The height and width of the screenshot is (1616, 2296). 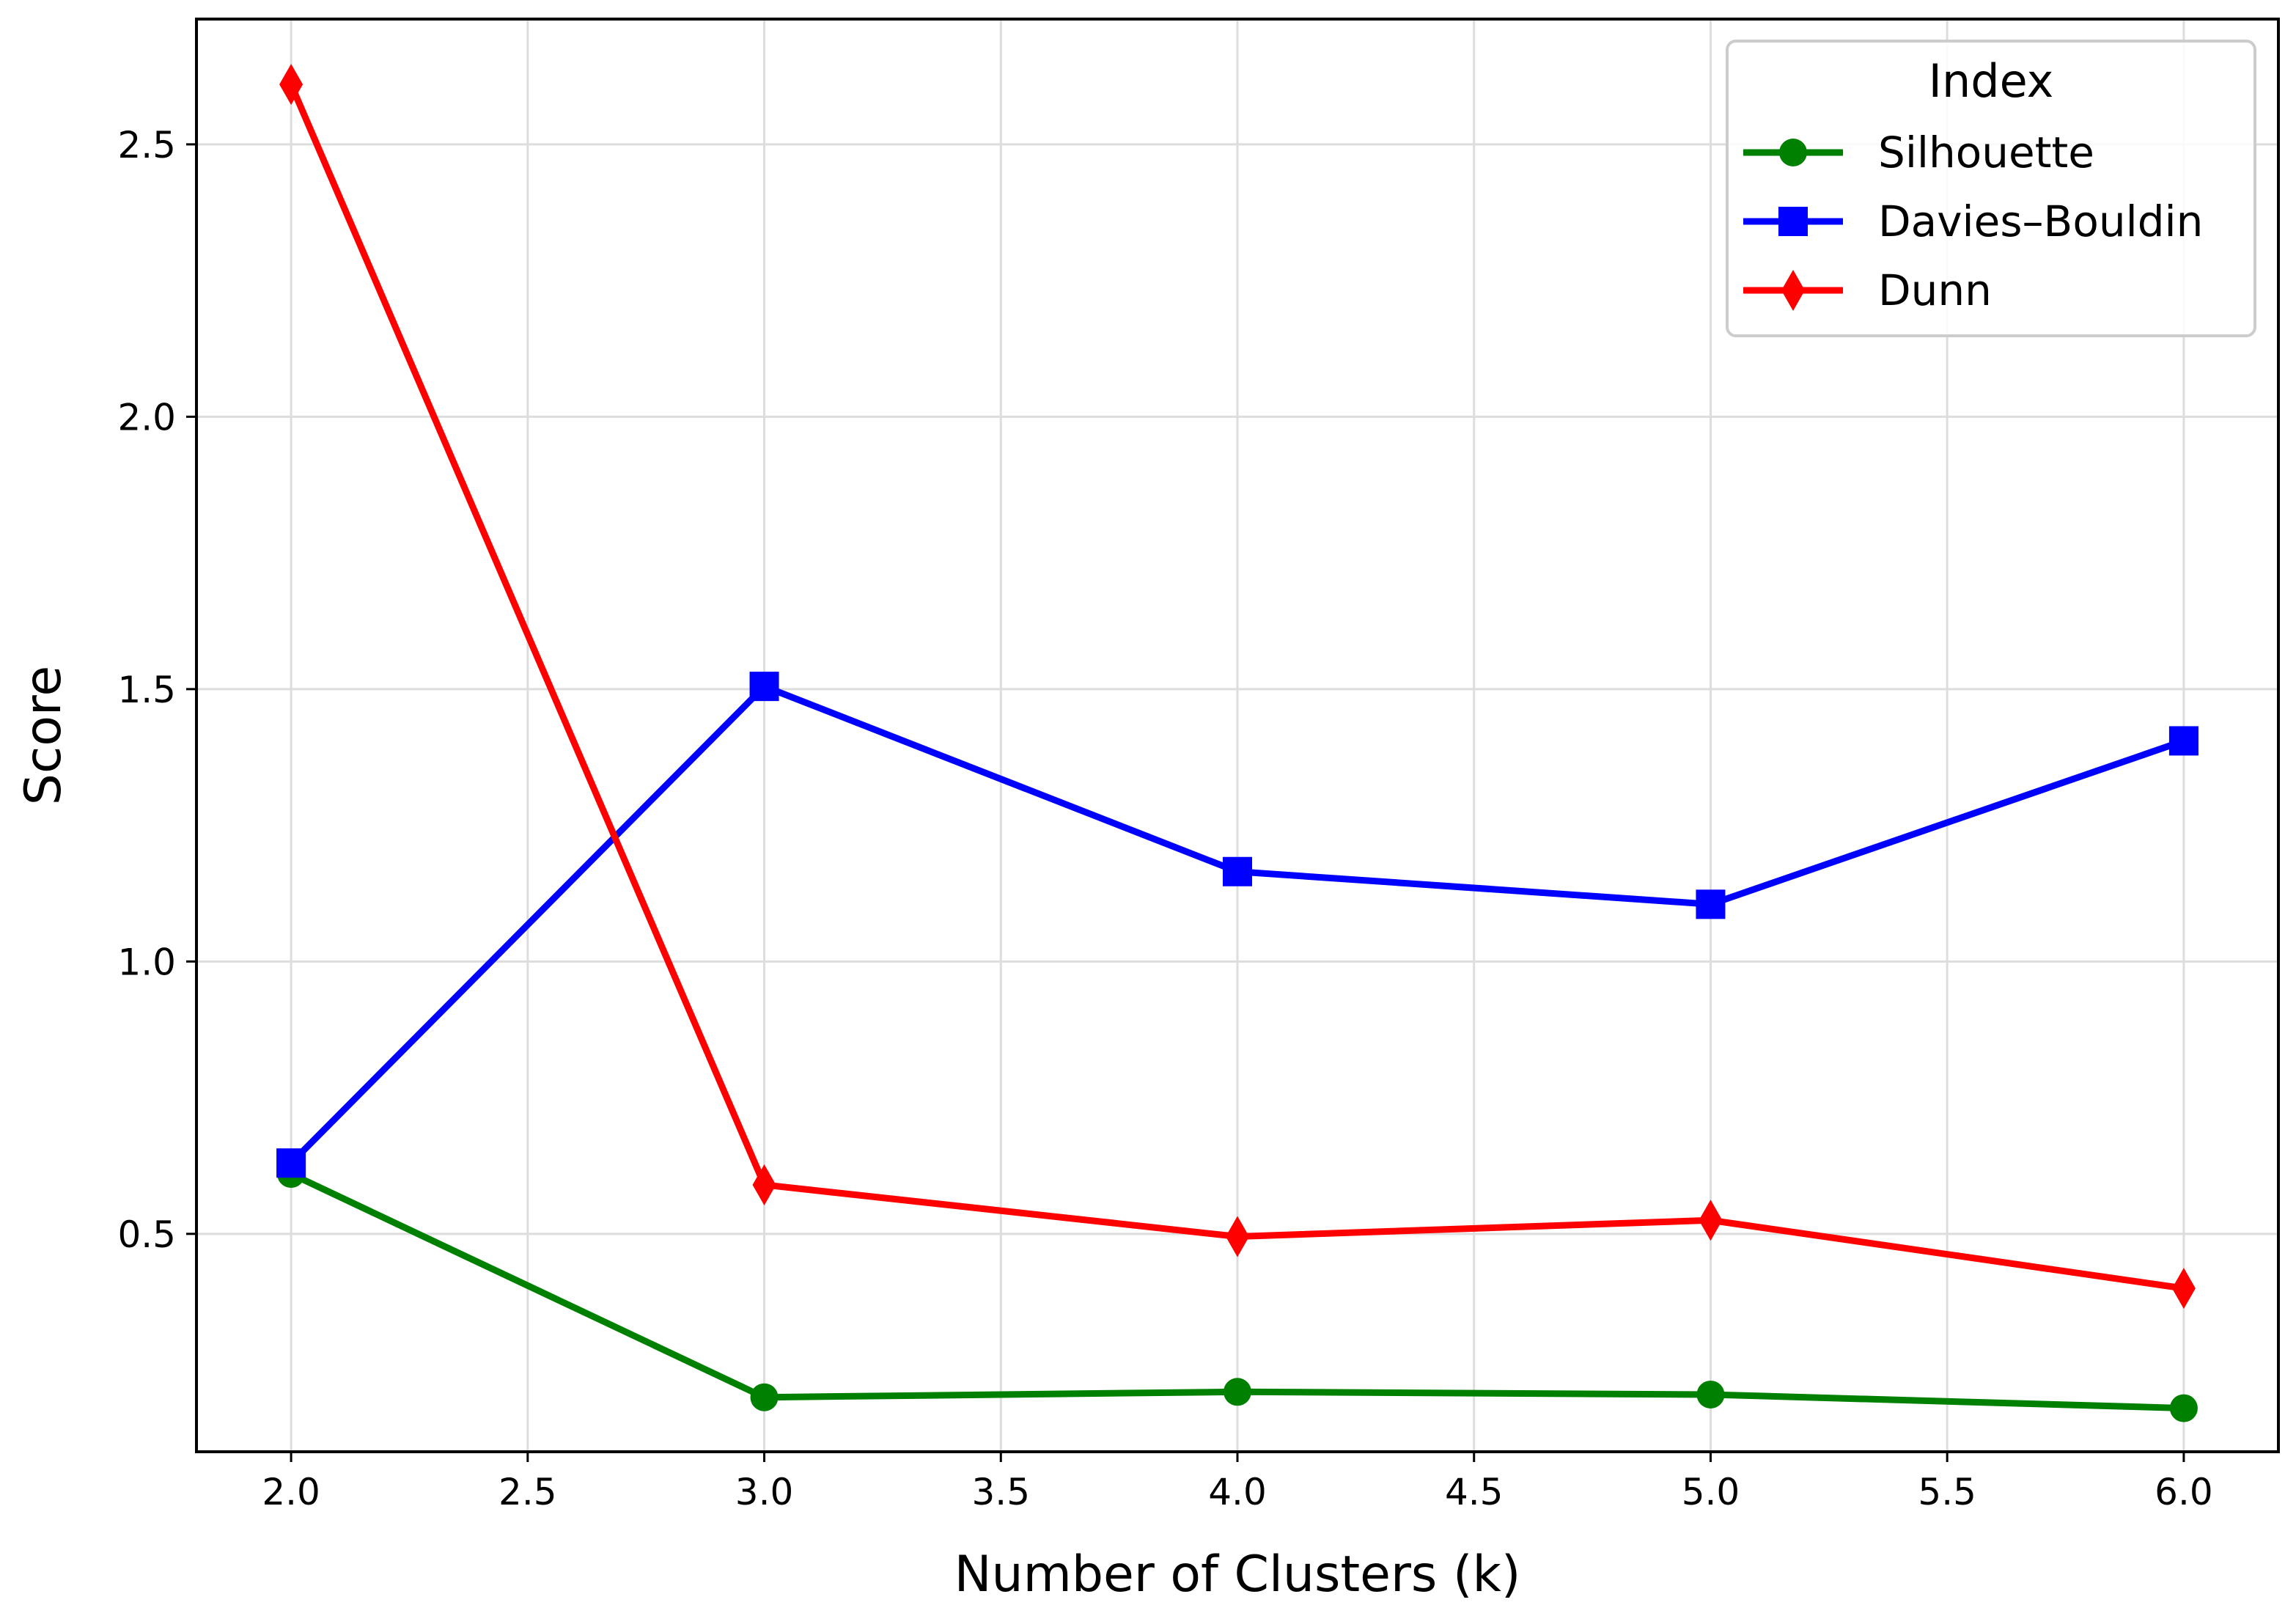 What do you see at coordinates (146, 417) in the screenshot?
I see `y-tick-label: 2.0` at bounding box center [146, 417].